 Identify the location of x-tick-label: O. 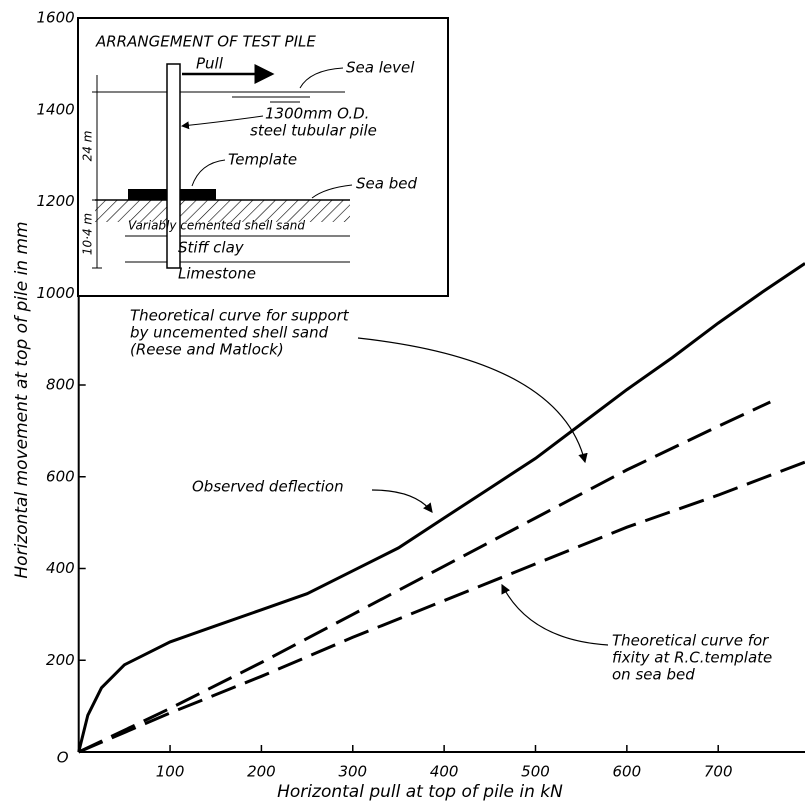
(63, 758).